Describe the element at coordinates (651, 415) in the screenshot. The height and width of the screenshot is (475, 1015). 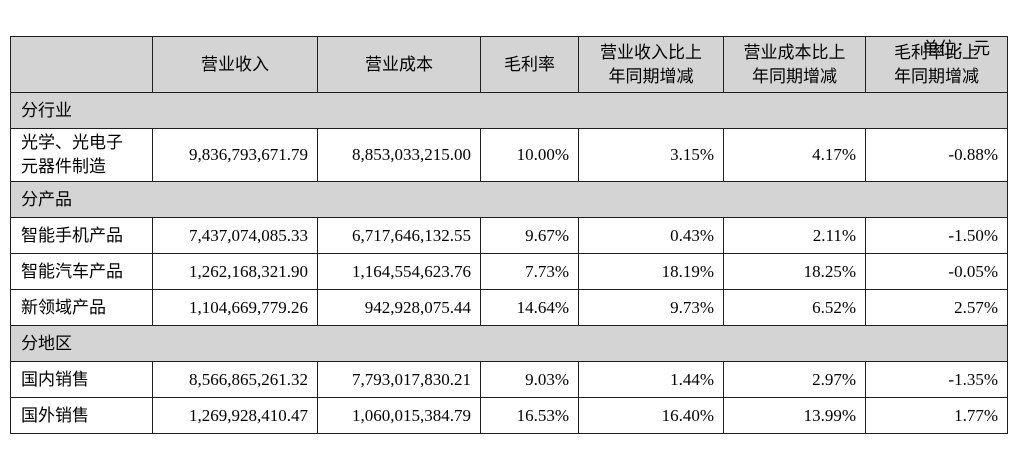
I see `cell-revenue-yoy: 16.40%` at that location.